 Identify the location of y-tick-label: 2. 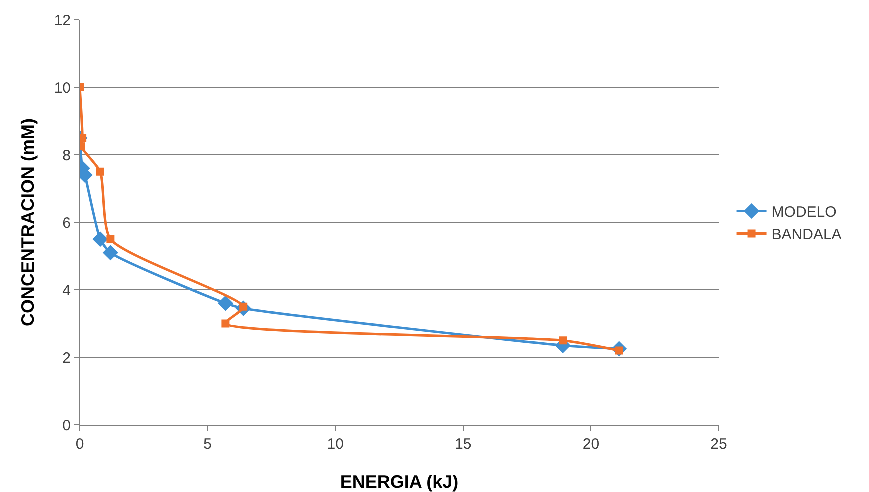
(66, 358).